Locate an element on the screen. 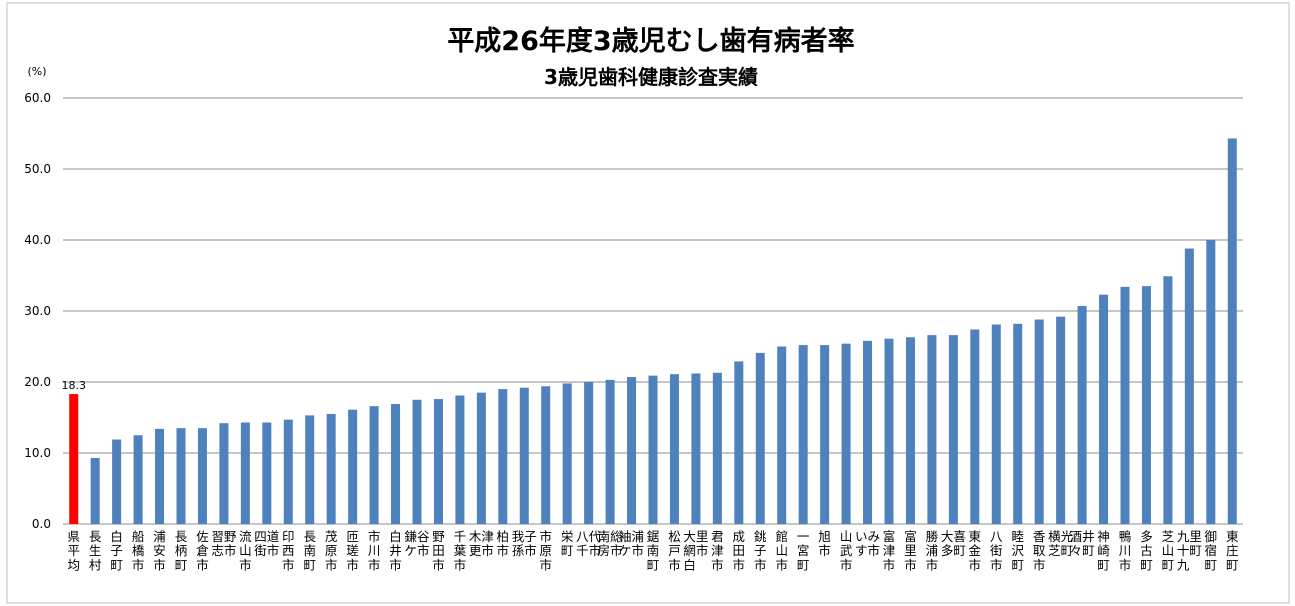 Image resolution: width=1295 pixels, height=606 pixels. chart-subtitle: 3歳児歯科健康診査実績 is located at coordinates (651, 77).